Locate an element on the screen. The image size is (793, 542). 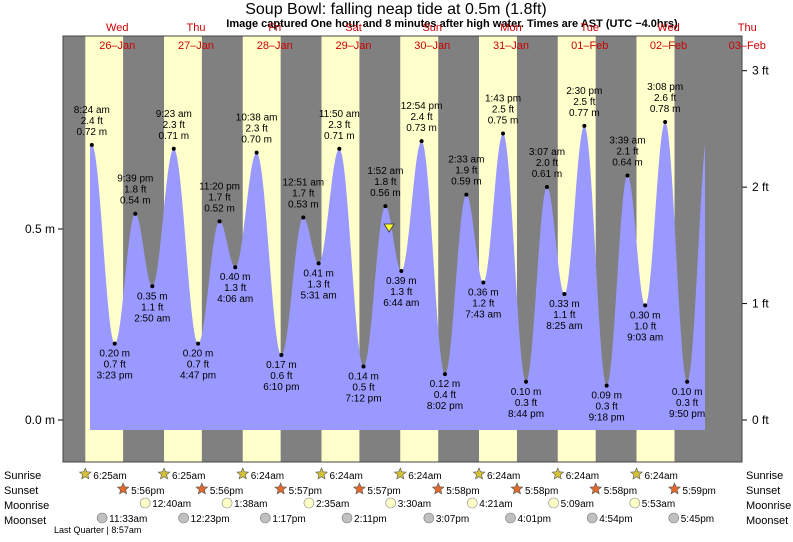
day-of-week-label: Tue is located at coordinates (589, 28).